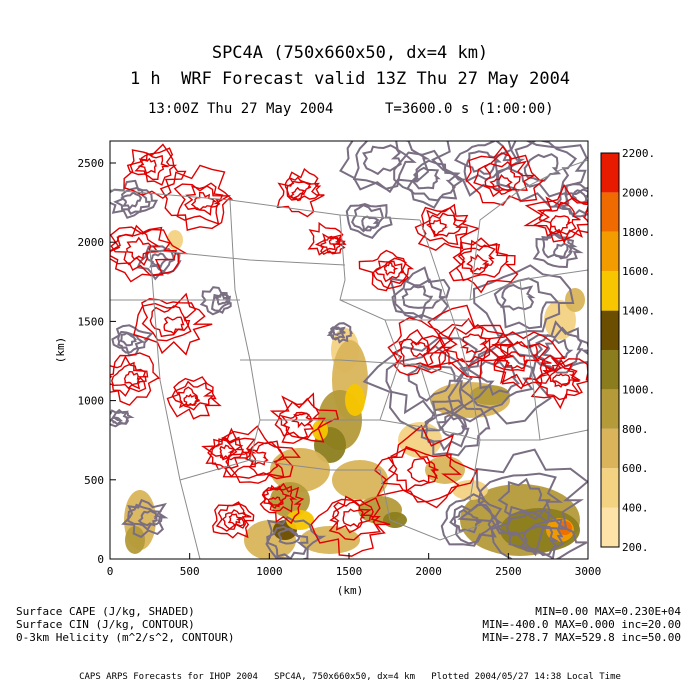 The width and height of the screenshot is (700, 700). Describe the element at coordinates (638, 311) in the screenshot. I see `colorbar-label: 1400.` at that location.